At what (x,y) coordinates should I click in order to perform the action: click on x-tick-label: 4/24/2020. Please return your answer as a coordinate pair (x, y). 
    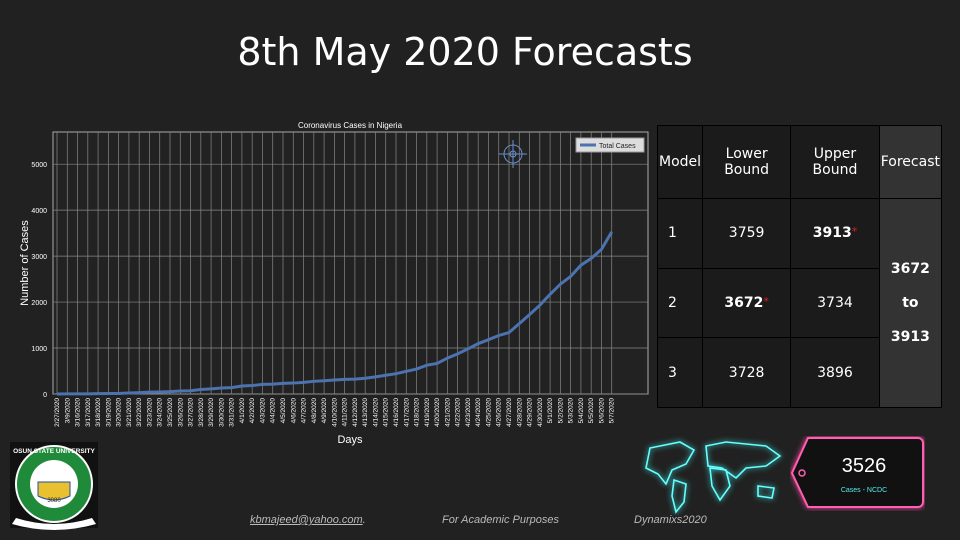
    Looking at the image, I should click on (478, 412).